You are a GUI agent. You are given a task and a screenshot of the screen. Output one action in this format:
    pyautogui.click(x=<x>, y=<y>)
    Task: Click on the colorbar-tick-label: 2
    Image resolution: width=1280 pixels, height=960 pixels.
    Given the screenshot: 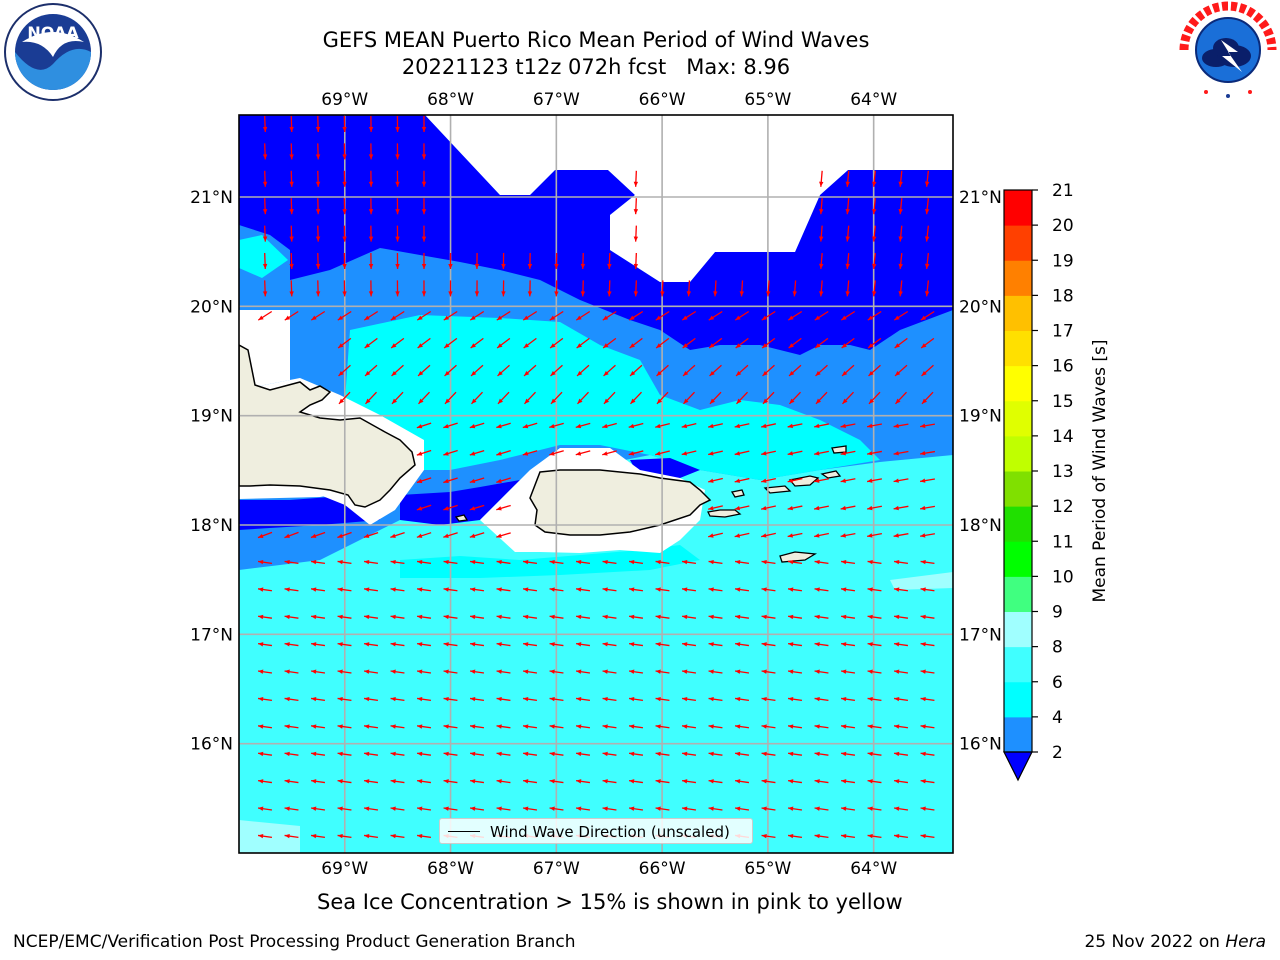 What is the action you would take?
    pyautogui.click(x=1057, y=753)
    